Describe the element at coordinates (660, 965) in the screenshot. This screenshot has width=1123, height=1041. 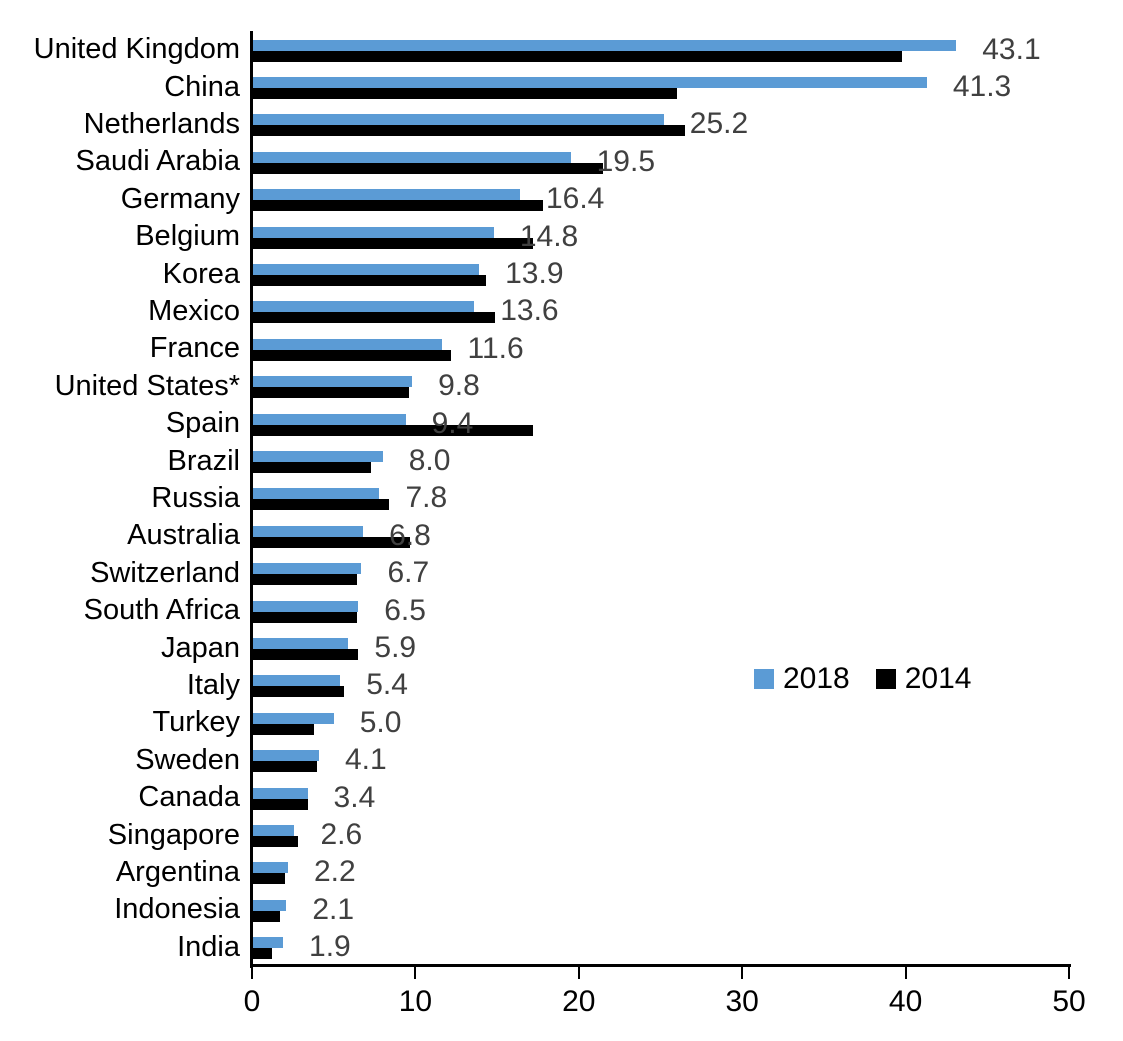
I see `x-axis-line` at that location.